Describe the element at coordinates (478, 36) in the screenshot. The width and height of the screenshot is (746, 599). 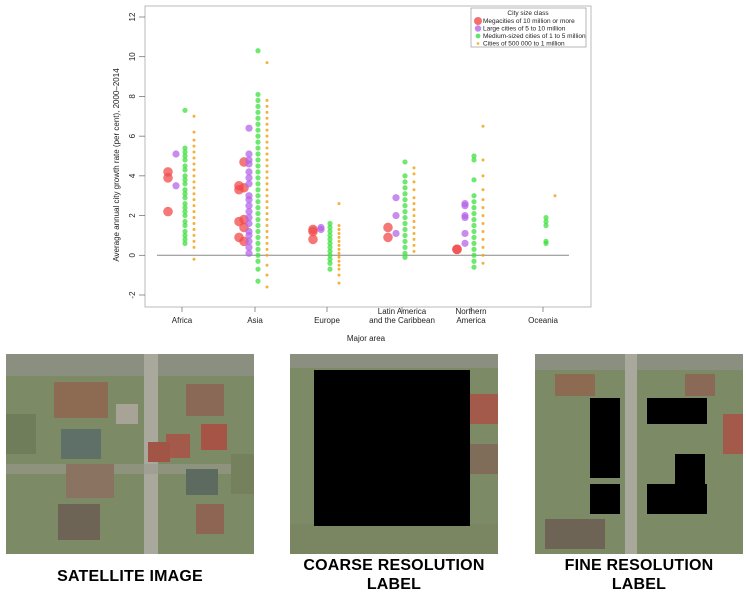
I see `legend-swatch` at that location.